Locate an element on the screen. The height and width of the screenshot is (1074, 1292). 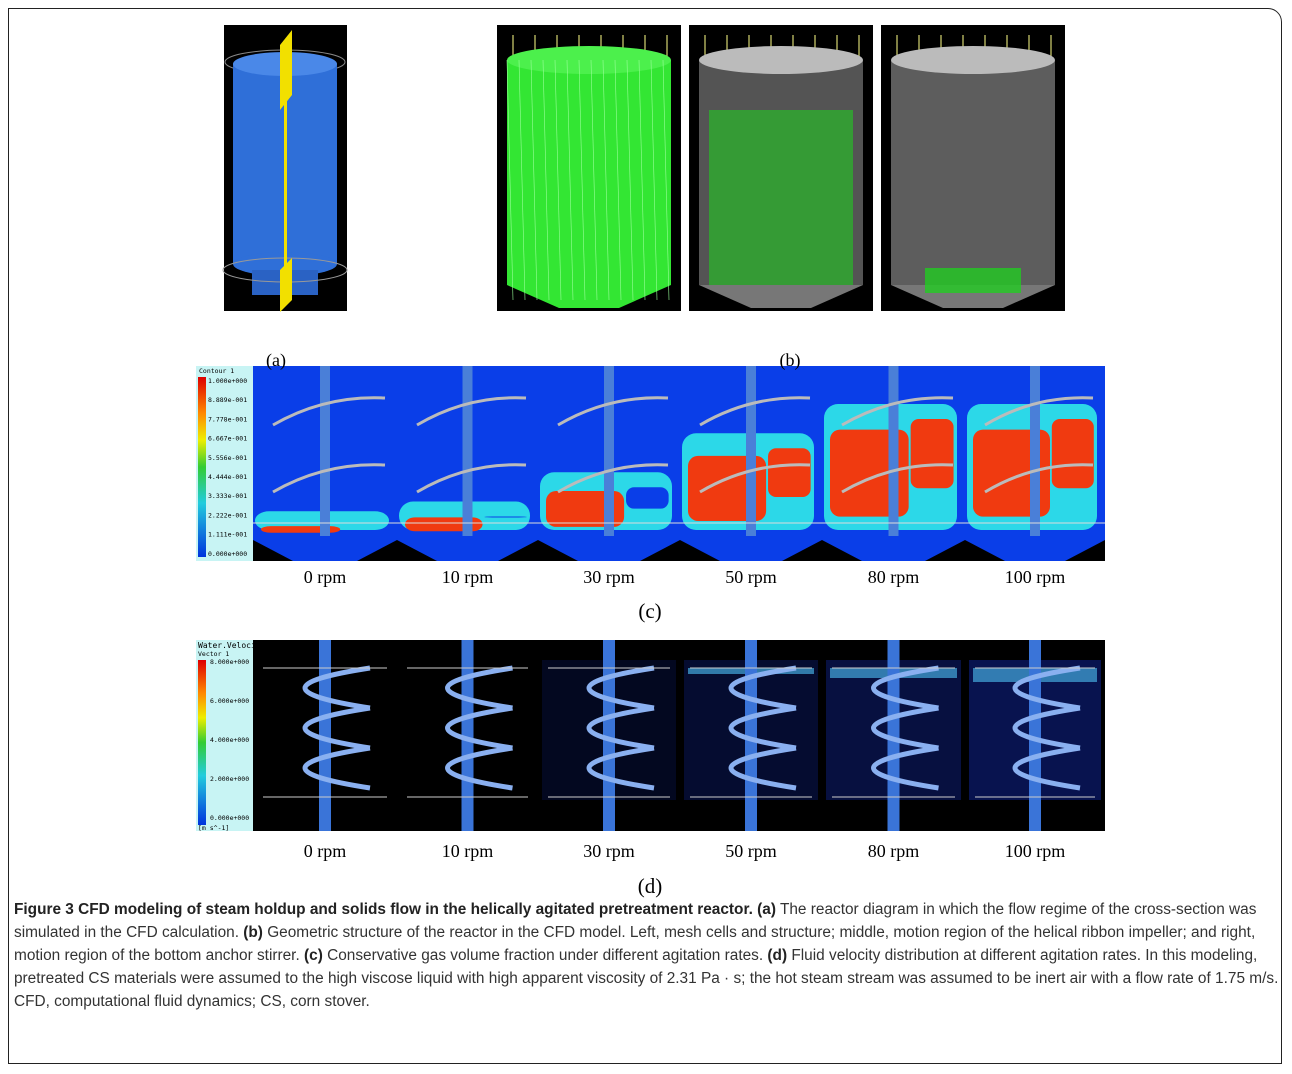
rpm-label: 30 rpm is located at coordinates (609, 851).